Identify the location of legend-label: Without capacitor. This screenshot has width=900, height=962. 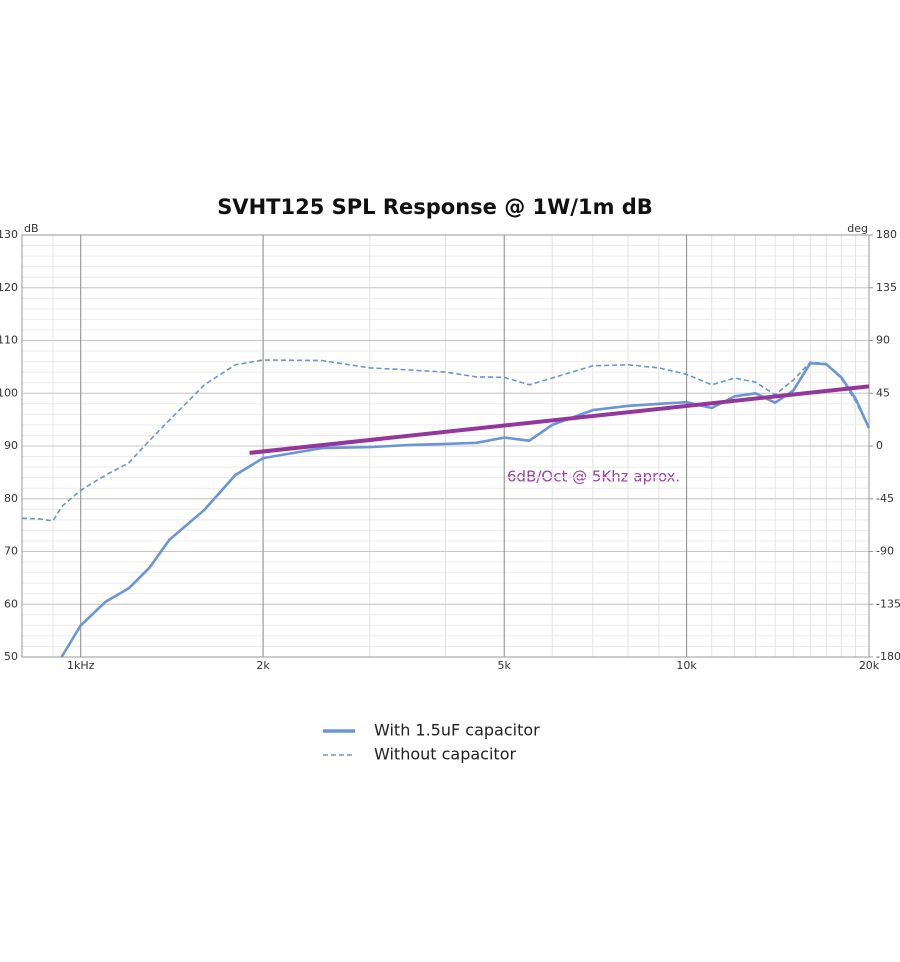
(445, 754).